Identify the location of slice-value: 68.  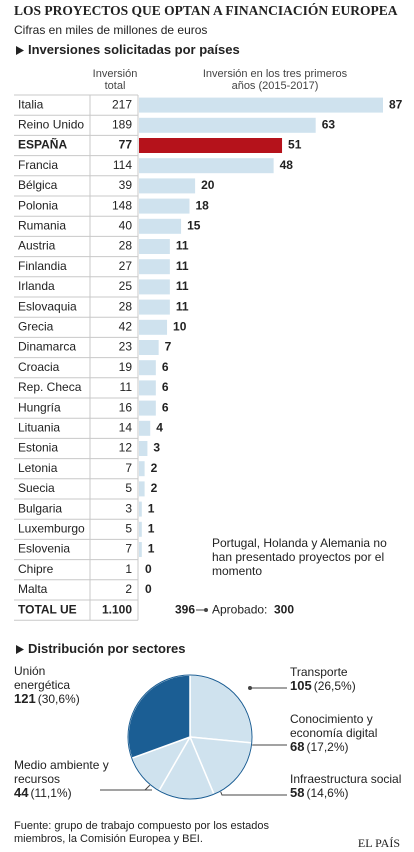
(297, 746).